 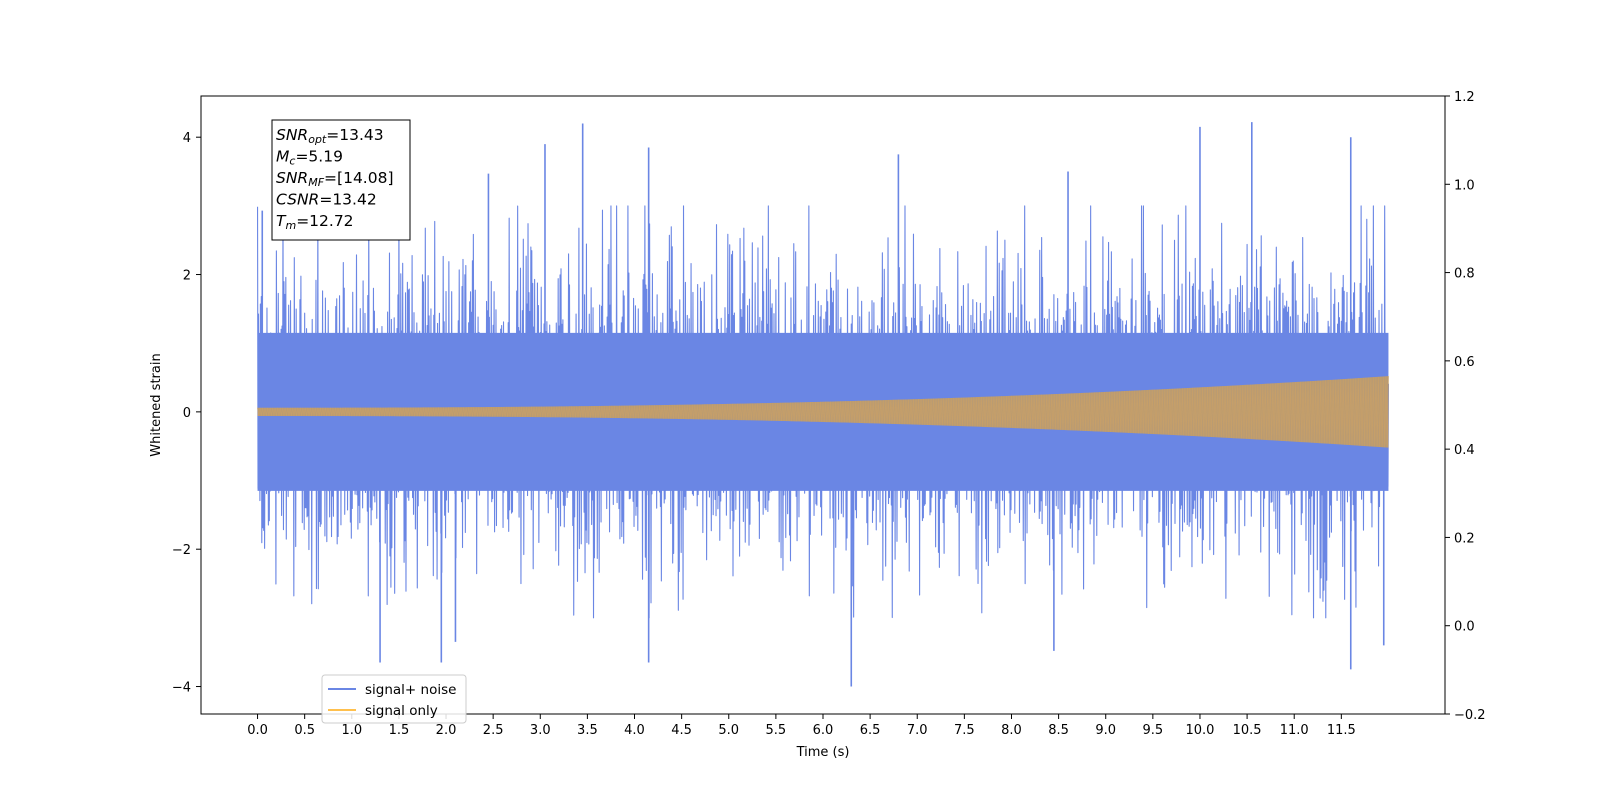 I want to click on x-tick-label: 3.0, so click(x=540, y=730).